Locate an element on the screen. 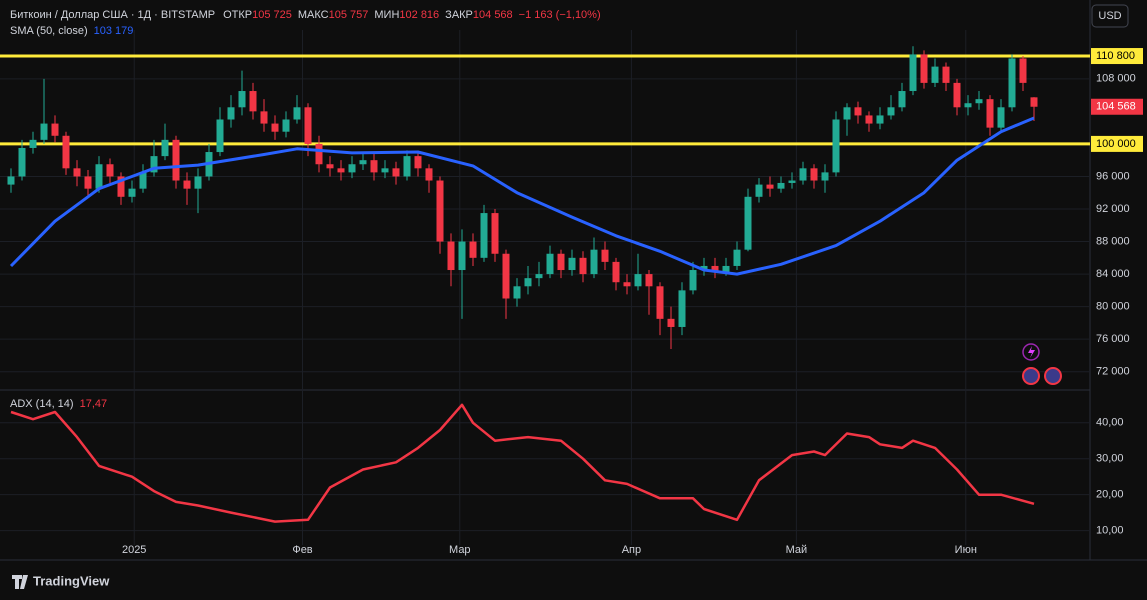 The image size is (1147, 600). y-tick-label: 84 000 is located at coordinates (1113, 274).